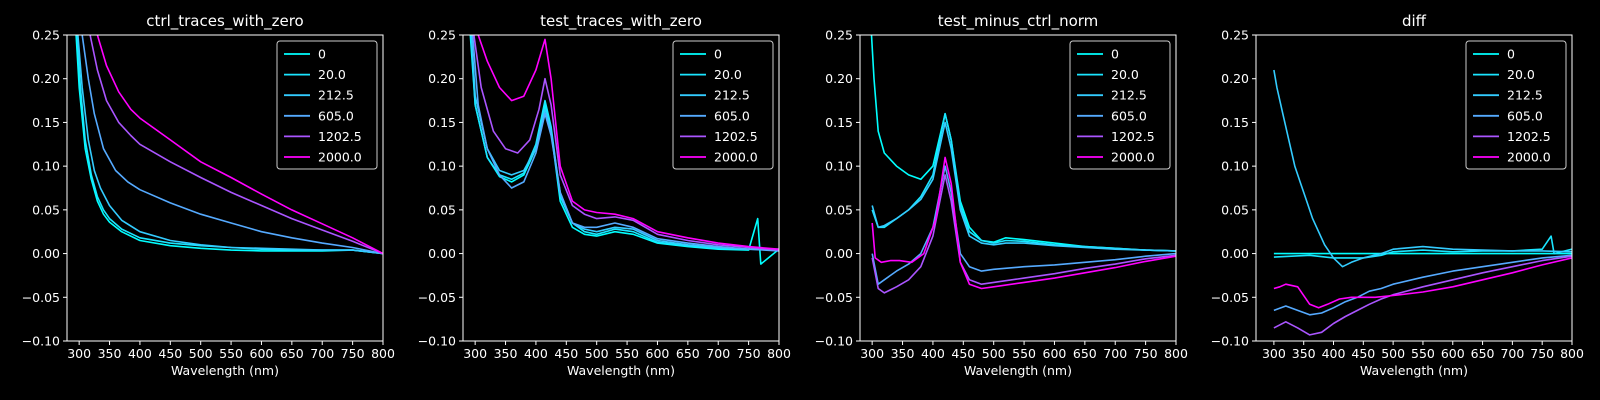  I want to click on chart-title: ctrl_traces_with_zero, so click(224, 21).